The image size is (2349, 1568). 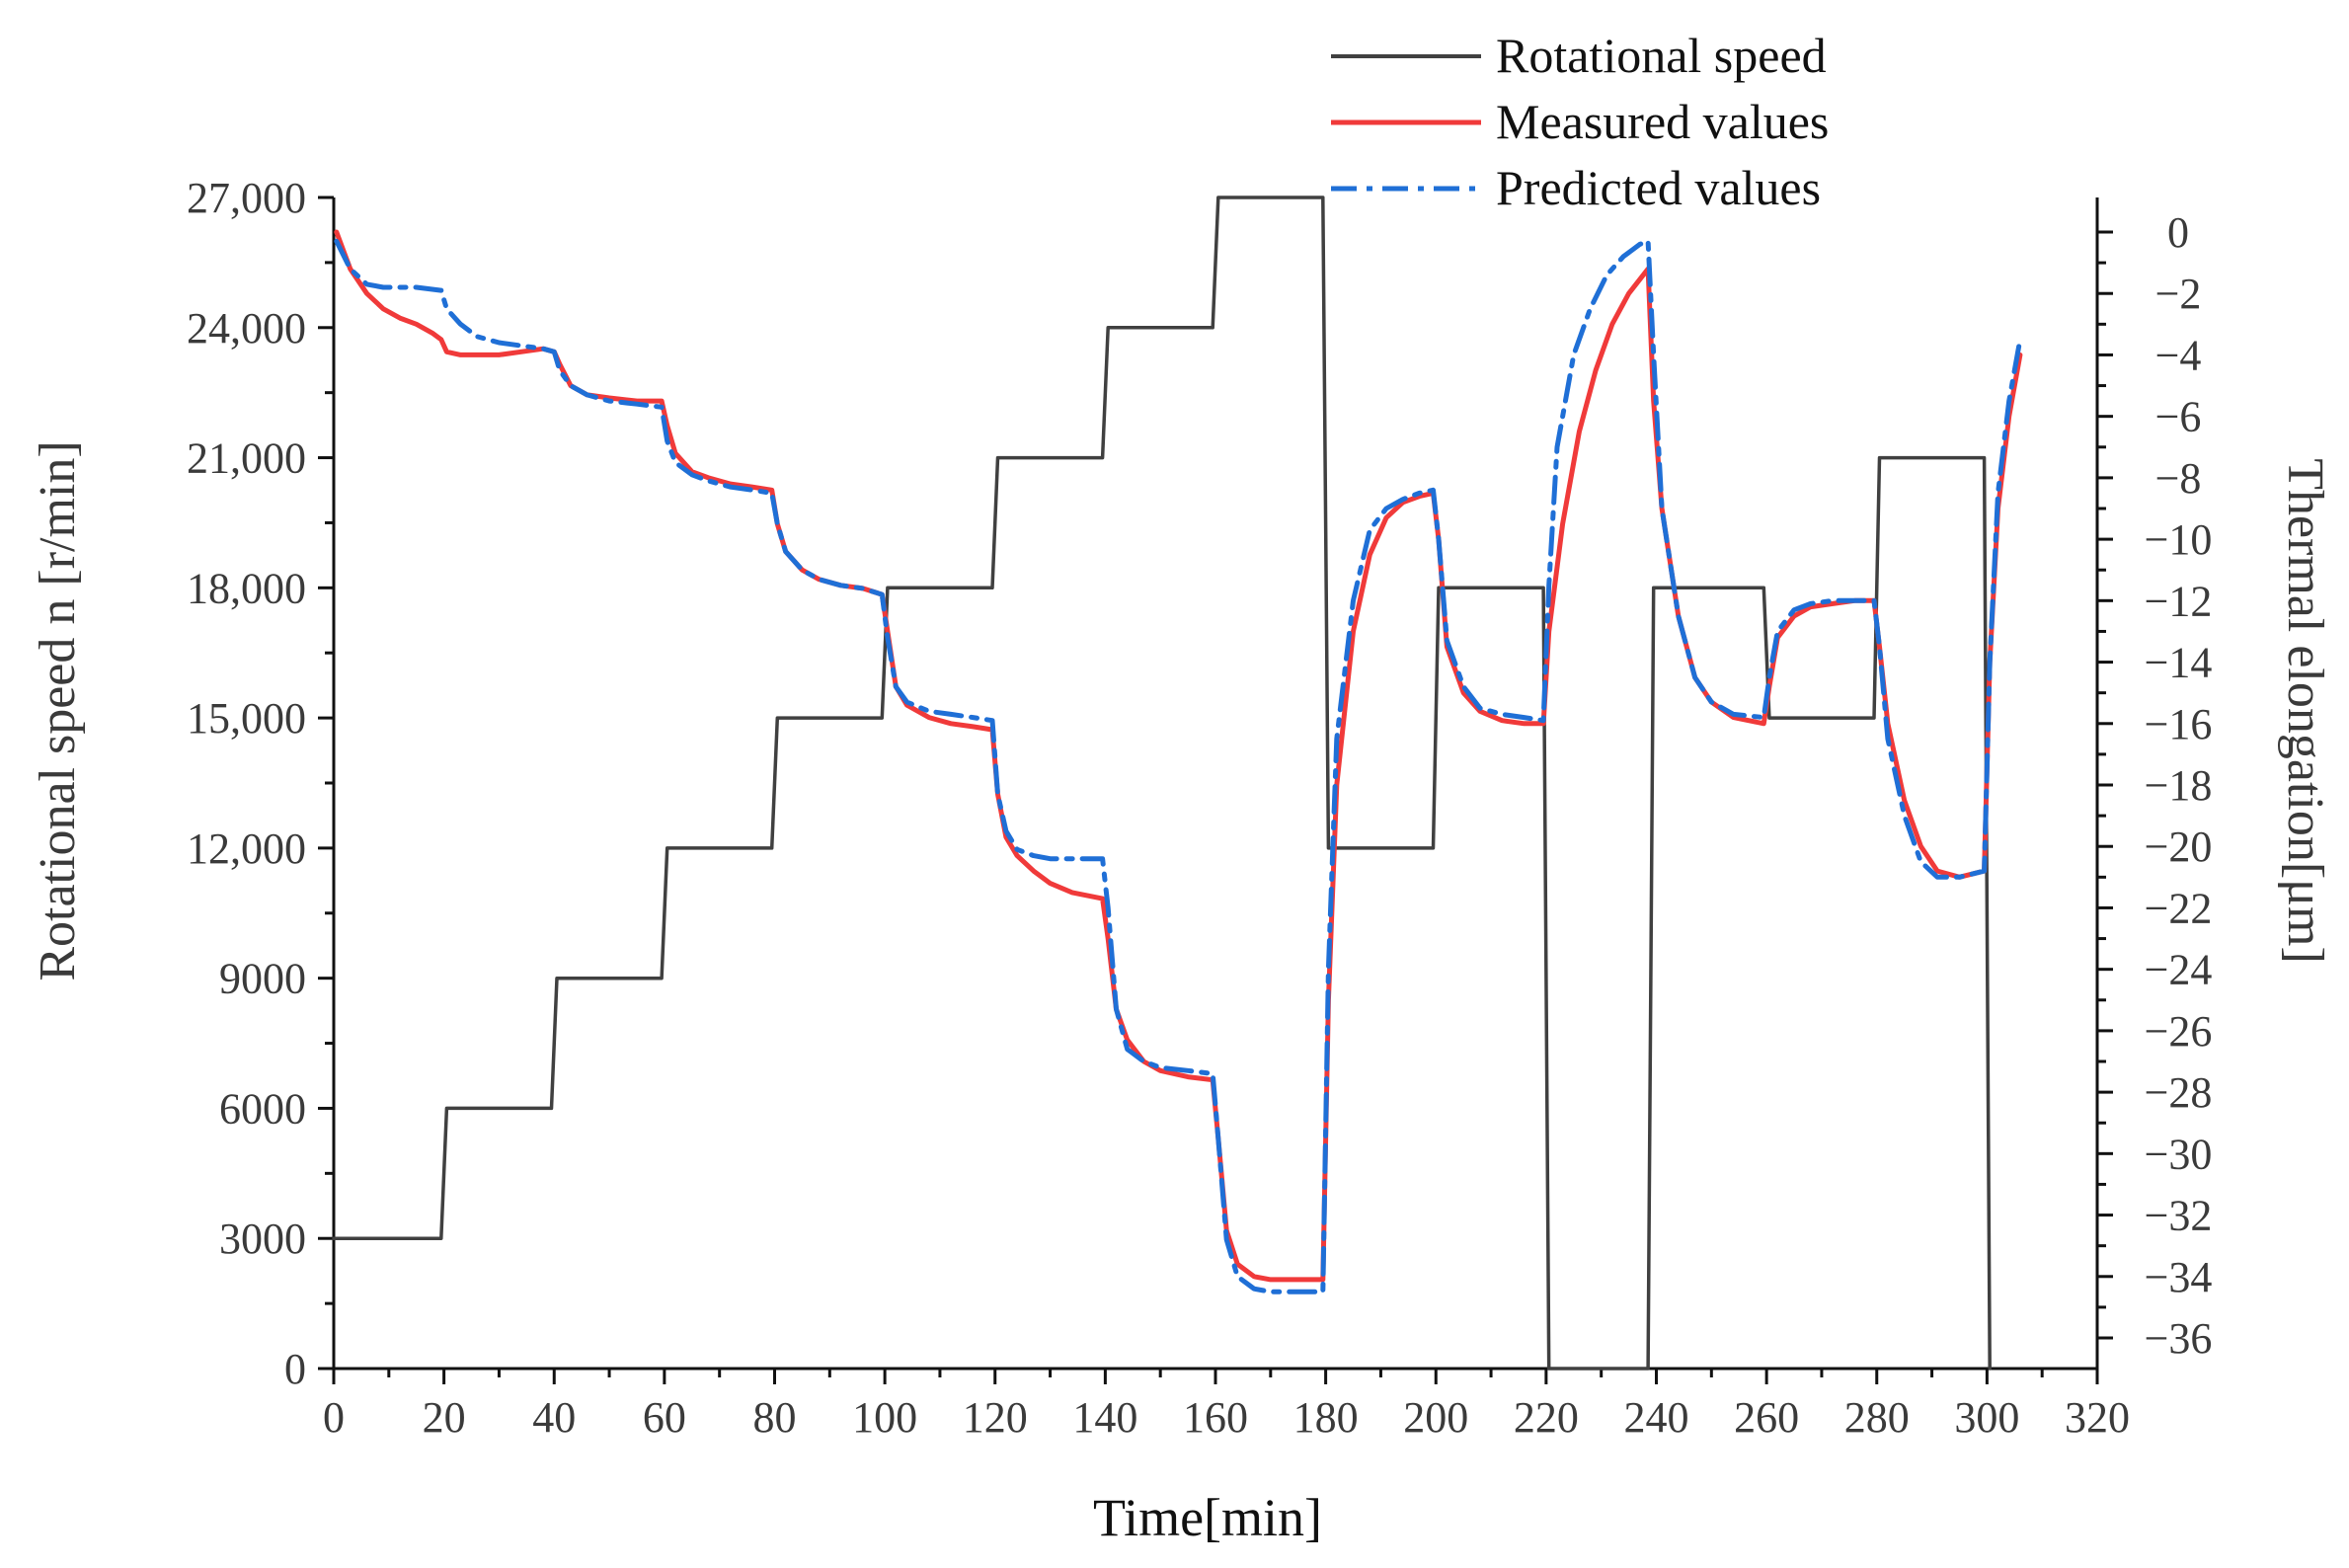 I want to click on y-right-tick-label: −10, so click(x=2179, y=539).